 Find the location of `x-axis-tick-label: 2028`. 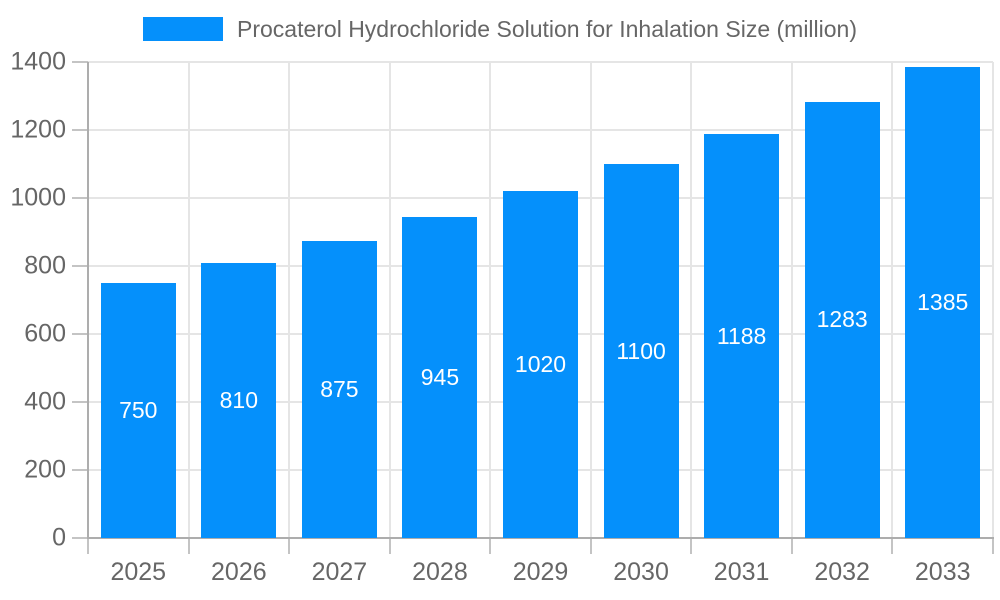

x-axis-tick-label: 2028 is located at coordinates (440, 572).